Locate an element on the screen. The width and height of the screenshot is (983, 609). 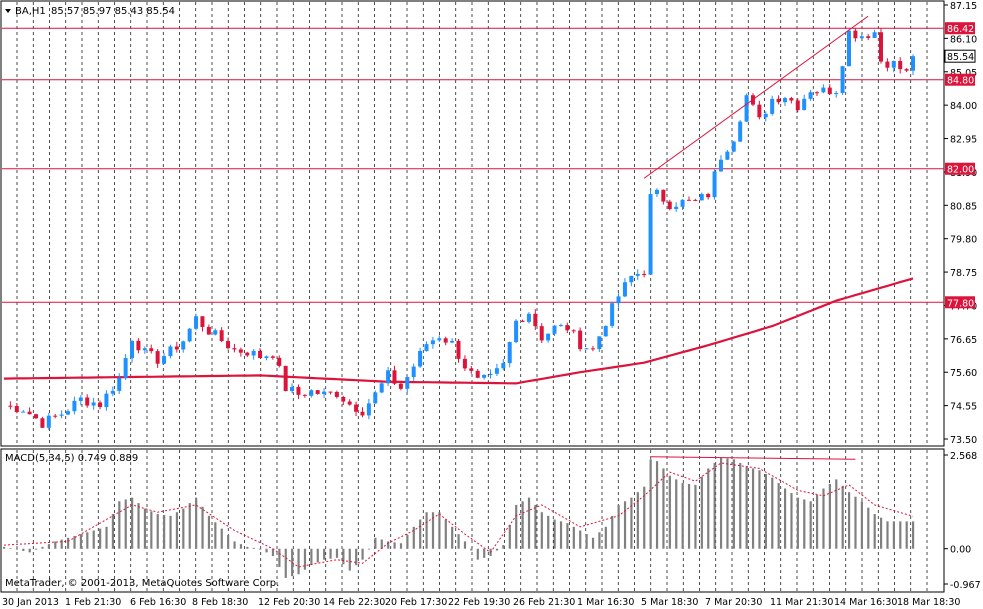
level-label: 84.80 is located at coordinates (960, 81).